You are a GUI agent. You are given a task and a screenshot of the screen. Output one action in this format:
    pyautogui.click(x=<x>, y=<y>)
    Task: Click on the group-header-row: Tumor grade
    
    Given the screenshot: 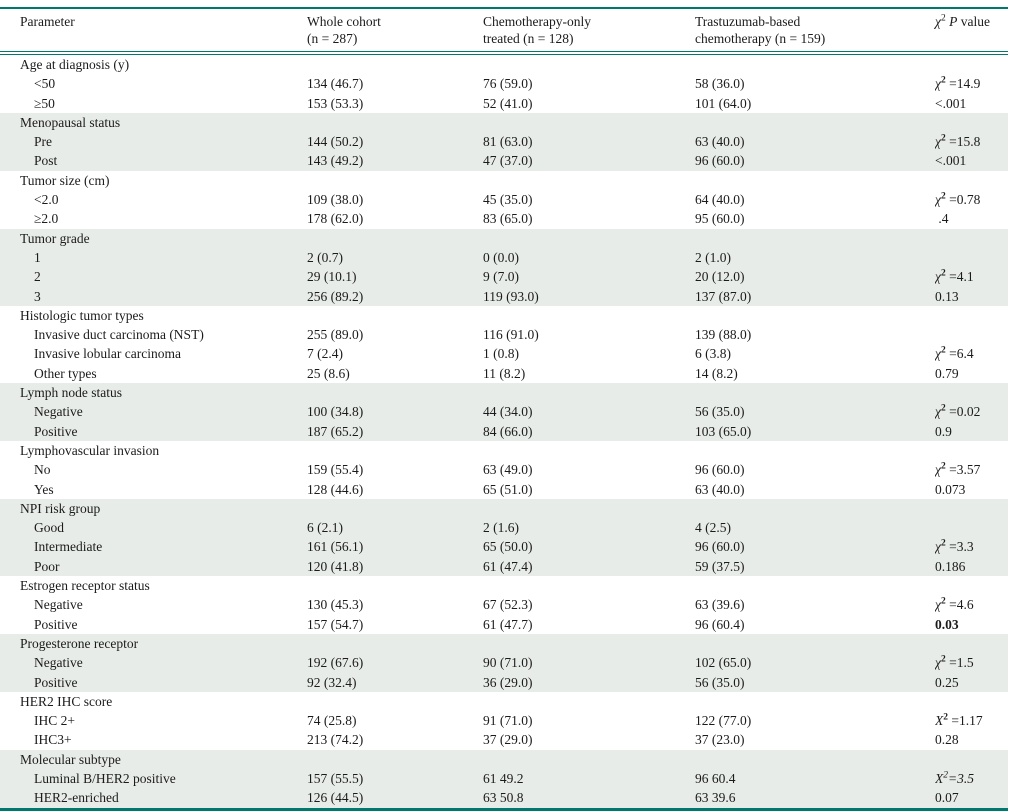 What is the action you would take?
    pyautogui.click(x=504, y=238)
    